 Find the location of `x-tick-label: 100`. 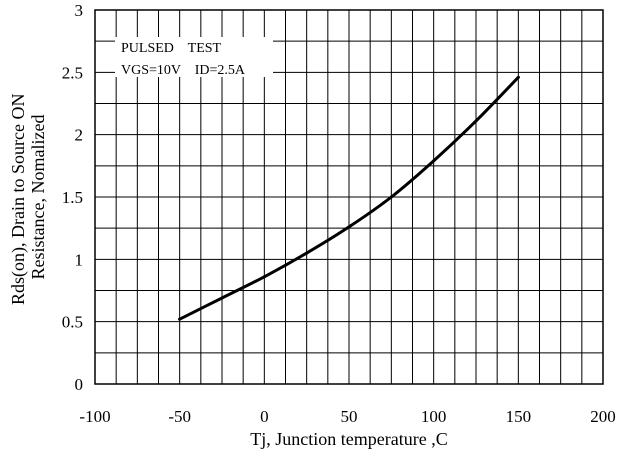

x-tick-label: 100 is located at coordinates (434, 416).